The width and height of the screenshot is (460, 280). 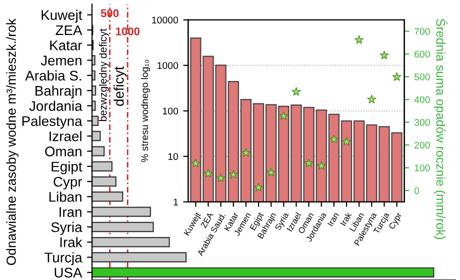 I want to click on y-tick-label: USA, so click(x=68, y=273).